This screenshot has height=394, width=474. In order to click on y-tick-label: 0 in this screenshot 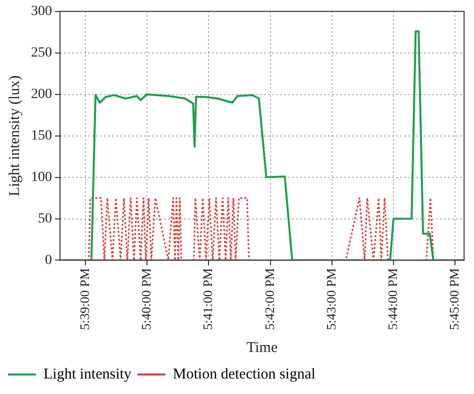, I will do `click(48, 260)`.